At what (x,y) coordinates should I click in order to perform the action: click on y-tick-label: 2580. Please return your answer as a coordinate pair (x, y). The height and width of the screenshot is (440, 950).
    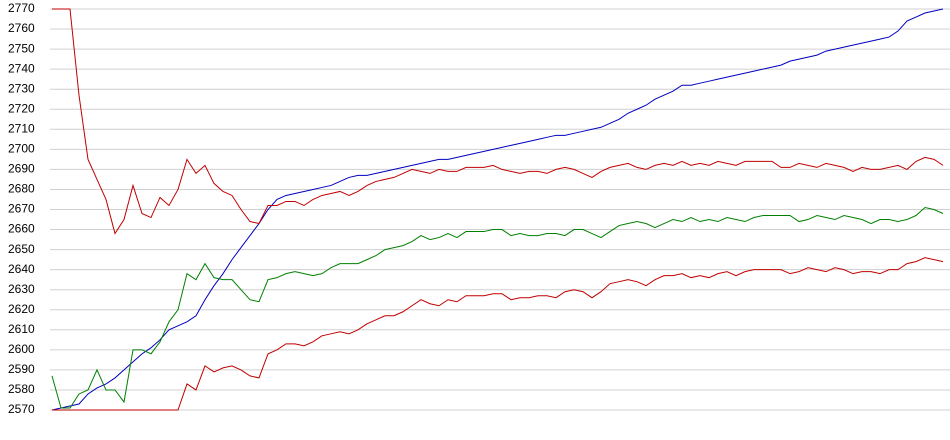
    Looking at the image, I should click on (21, 389).